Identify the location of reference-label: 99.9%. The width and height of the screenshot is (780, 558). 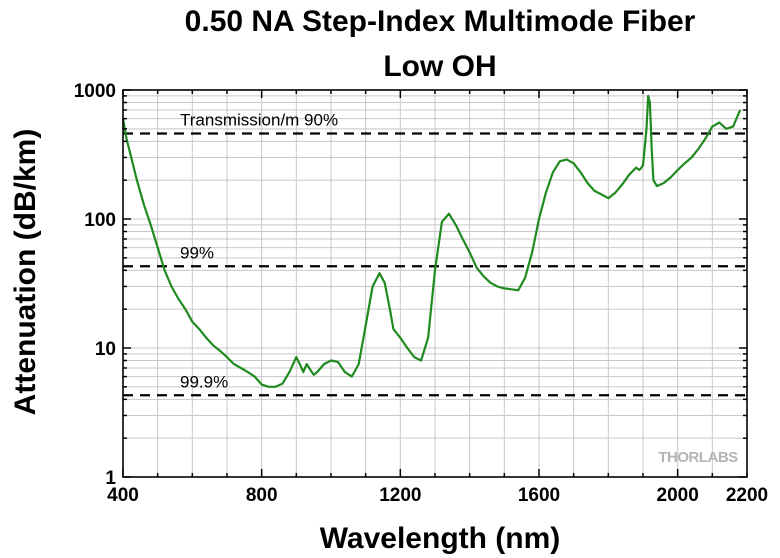
(204, 381).